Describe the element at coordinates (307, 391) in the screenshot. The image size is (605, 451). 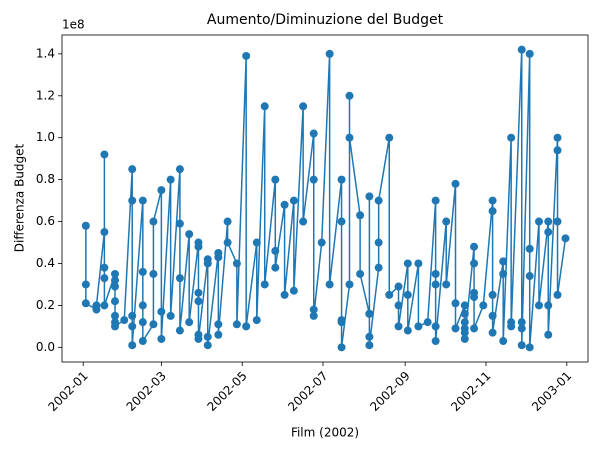
I see `x-tick-label: 2002-07` at that location.